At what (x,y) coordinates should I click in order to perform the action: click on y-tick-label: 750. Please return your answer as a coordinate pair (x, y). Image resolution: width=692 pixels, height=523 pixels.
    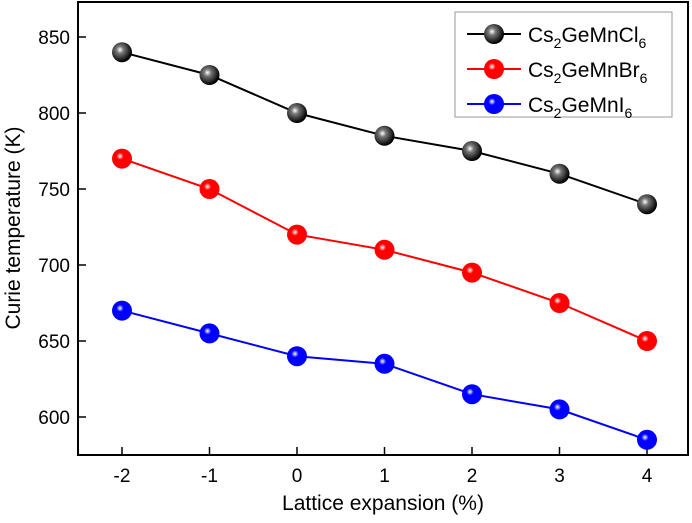
    Looking at the image, I should click on (54, 190).